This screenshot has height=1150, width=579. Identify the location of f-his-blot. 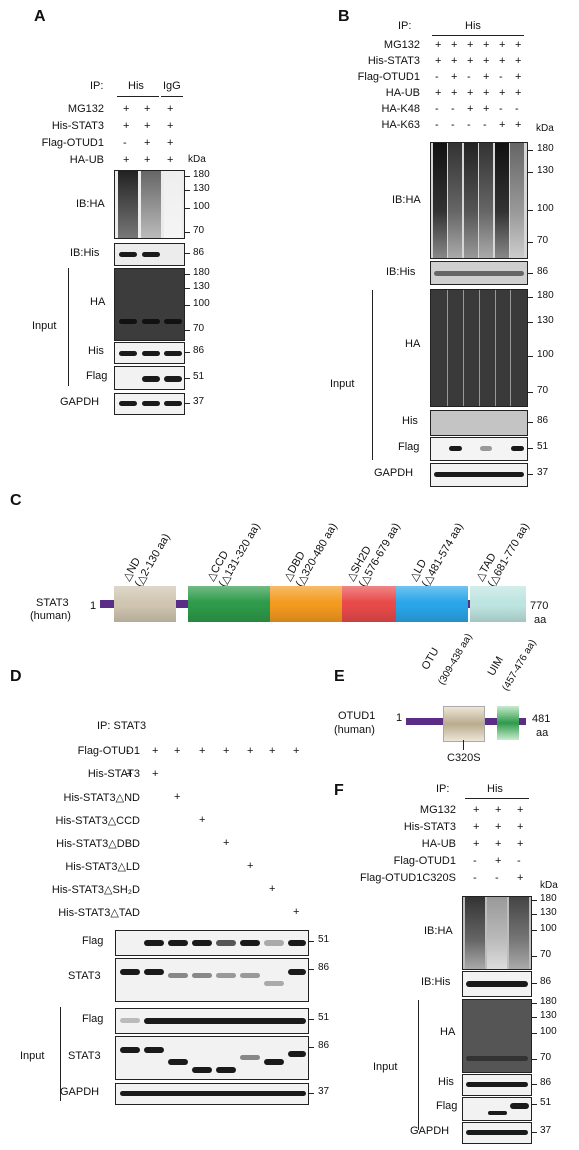
(497, 1085).